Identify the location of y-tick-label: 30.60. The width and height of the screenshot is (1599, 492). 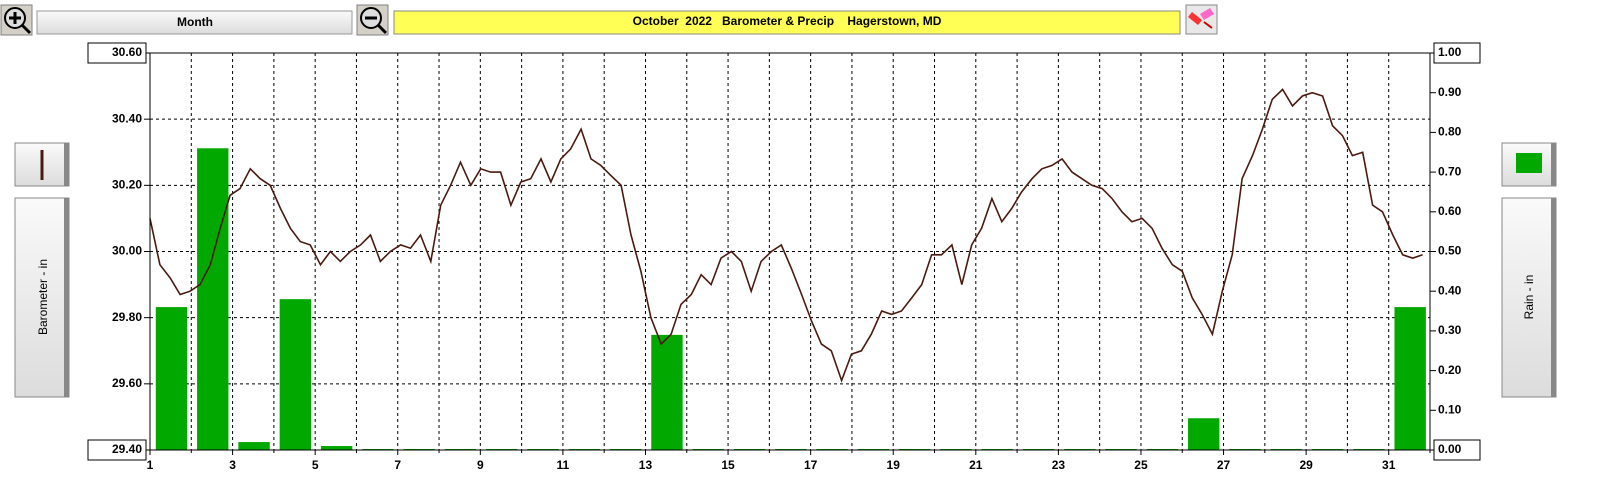
(127, 52).